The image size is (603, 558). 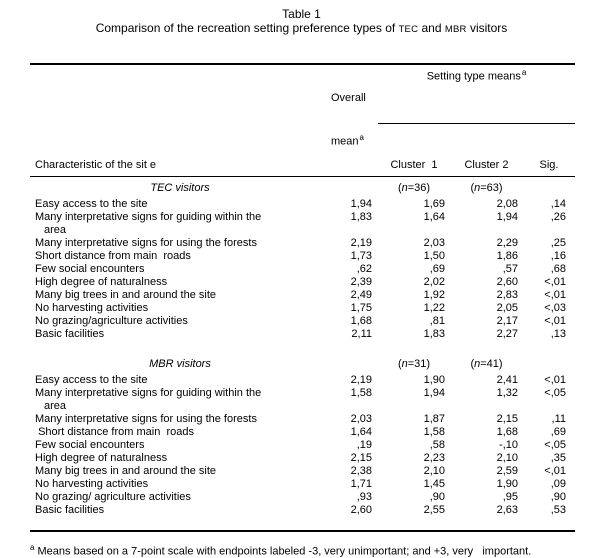 I want to click on cluster2-value: 1,94, so click(x=507, y=216).